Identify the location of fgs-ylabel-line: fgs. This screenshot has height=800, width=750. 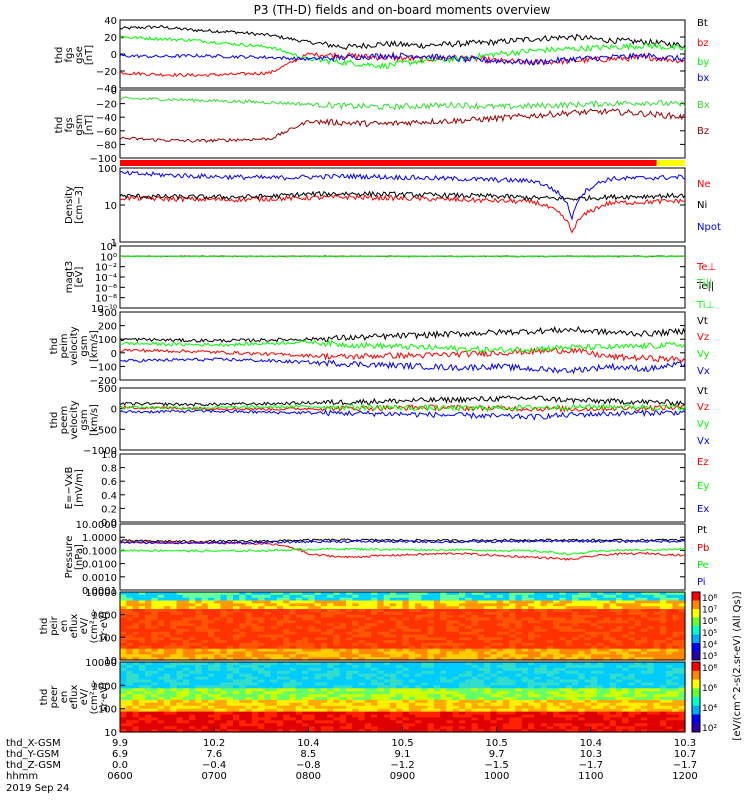
(69, 54).